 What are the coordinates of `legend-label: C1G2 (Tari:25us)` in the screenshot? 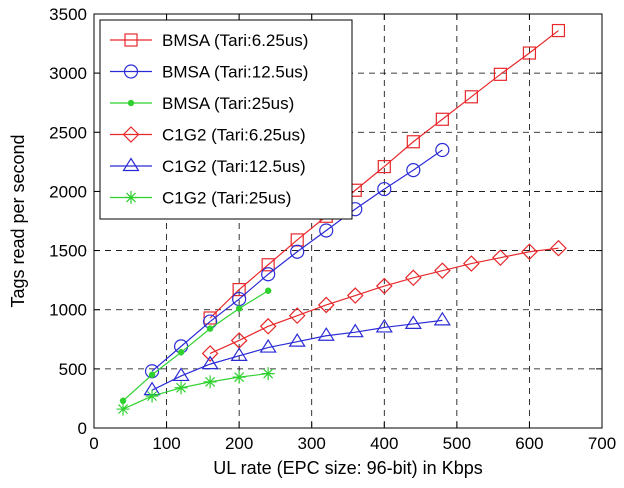 It's located at (226, 198).